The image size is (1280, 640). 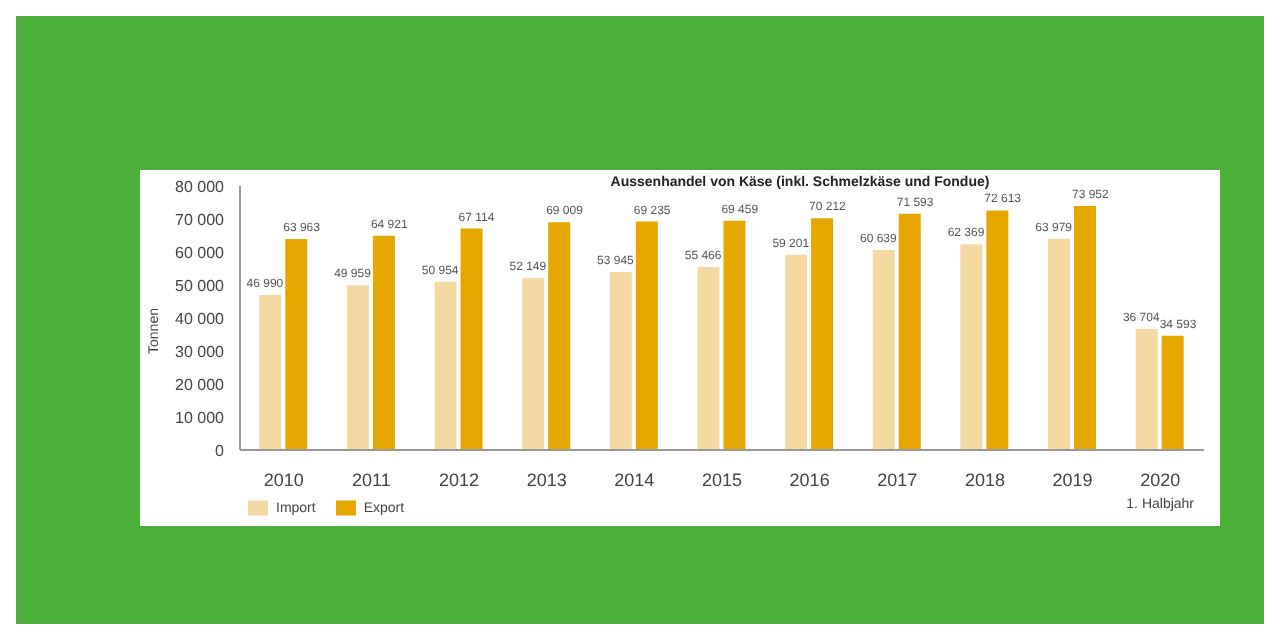 What do you see at coordinates (200, 285) in the screenshot?
I see `y-tick-label: 50 000` at bounding box center [200, 285].